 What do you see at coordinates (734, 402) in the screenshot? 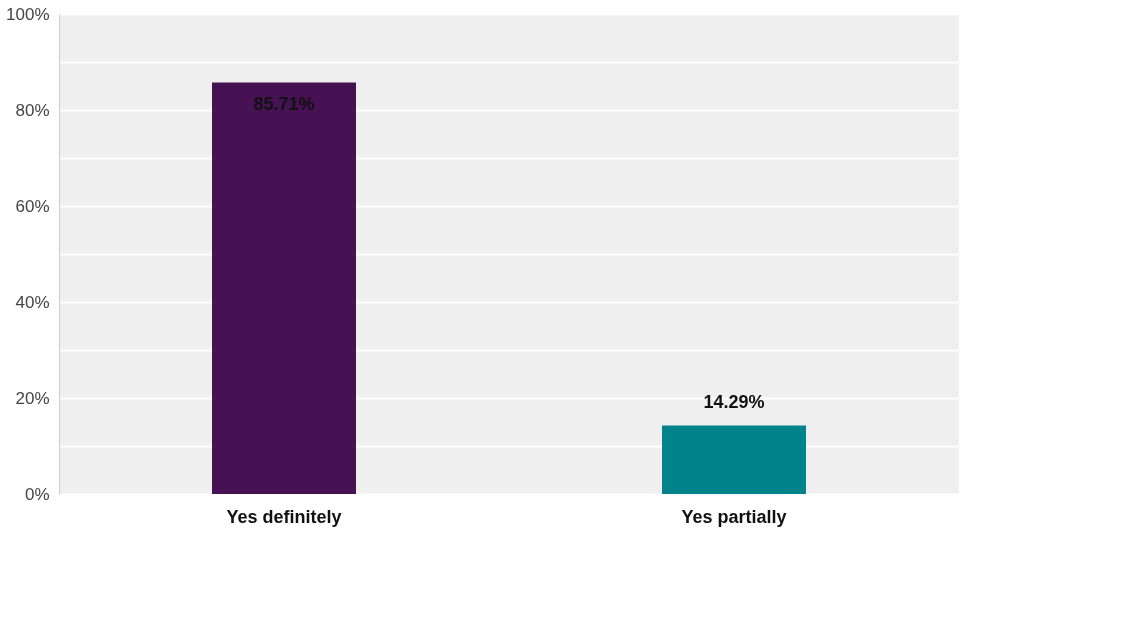
I see `data-label: 14.29%` at bounding box center [734, 402].